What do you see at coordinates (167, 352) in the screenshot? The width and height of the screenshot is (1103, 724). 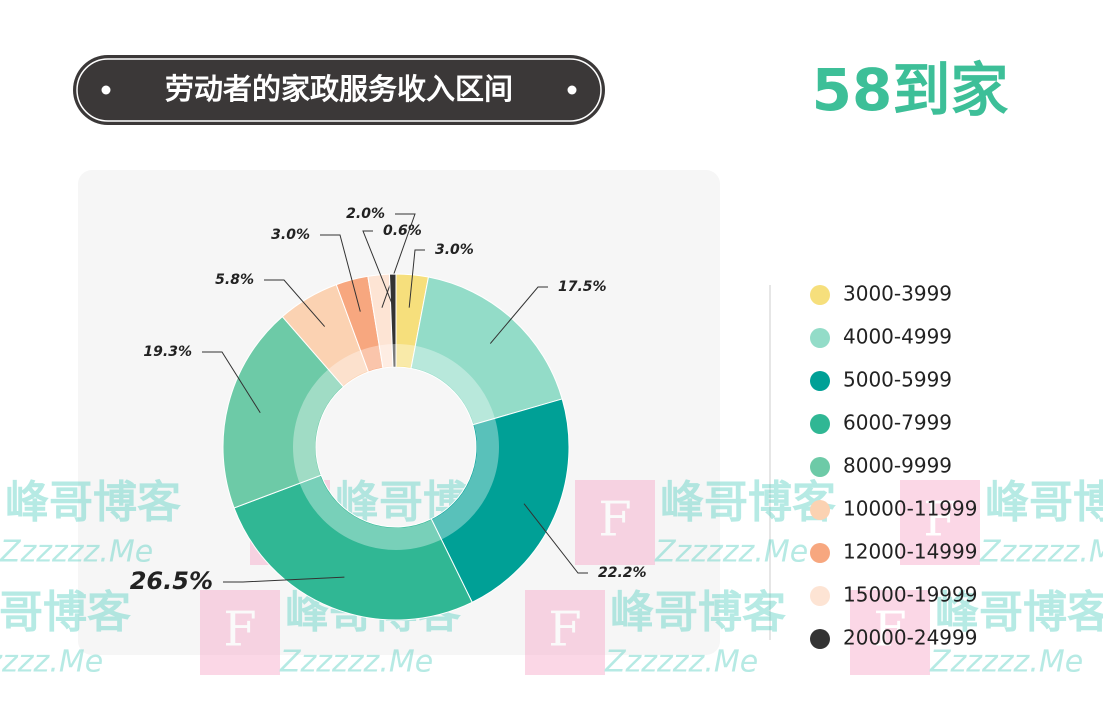 I see `data-label: 19.3%` at bounding box center [167, 352].